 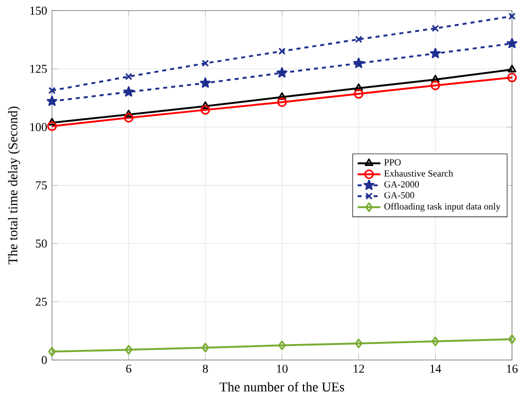 I want to click on x-tick-label: 16, so click(x=512, y=368).